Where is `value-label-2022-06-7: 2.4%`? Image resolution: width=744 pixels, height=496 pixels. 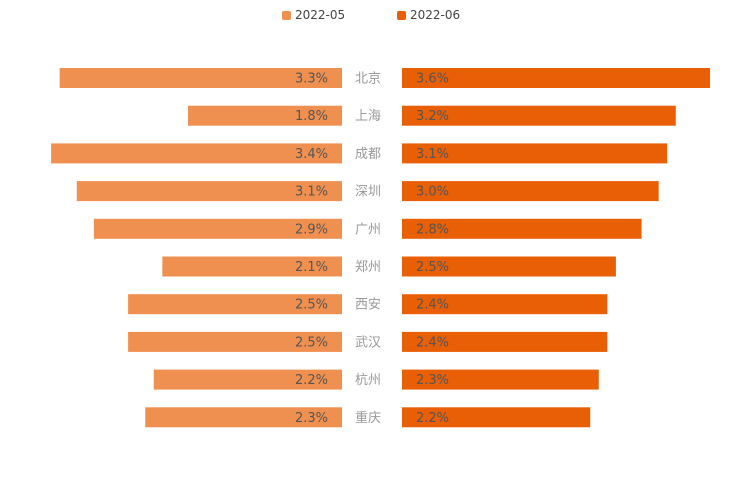
value-label-2022-06-7: 2.4% is located at coordinates (432, 342).